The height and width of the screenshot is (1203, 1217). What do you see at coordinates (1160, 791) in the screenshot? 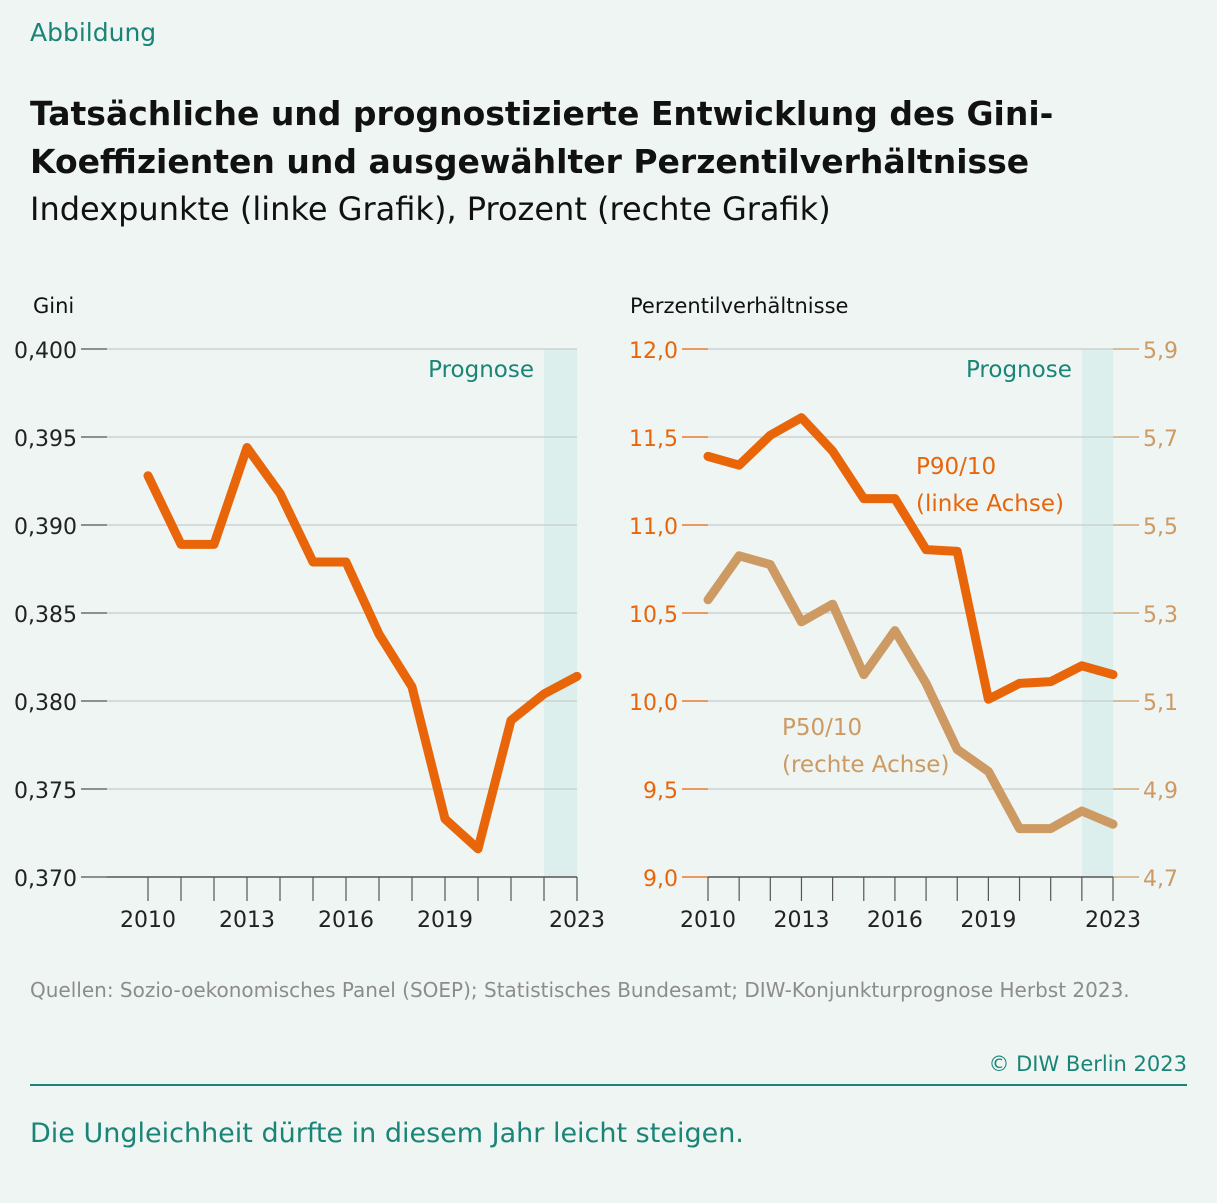
I see `y-tick-label-right: 4,9` at bounding box center [1160, 791].